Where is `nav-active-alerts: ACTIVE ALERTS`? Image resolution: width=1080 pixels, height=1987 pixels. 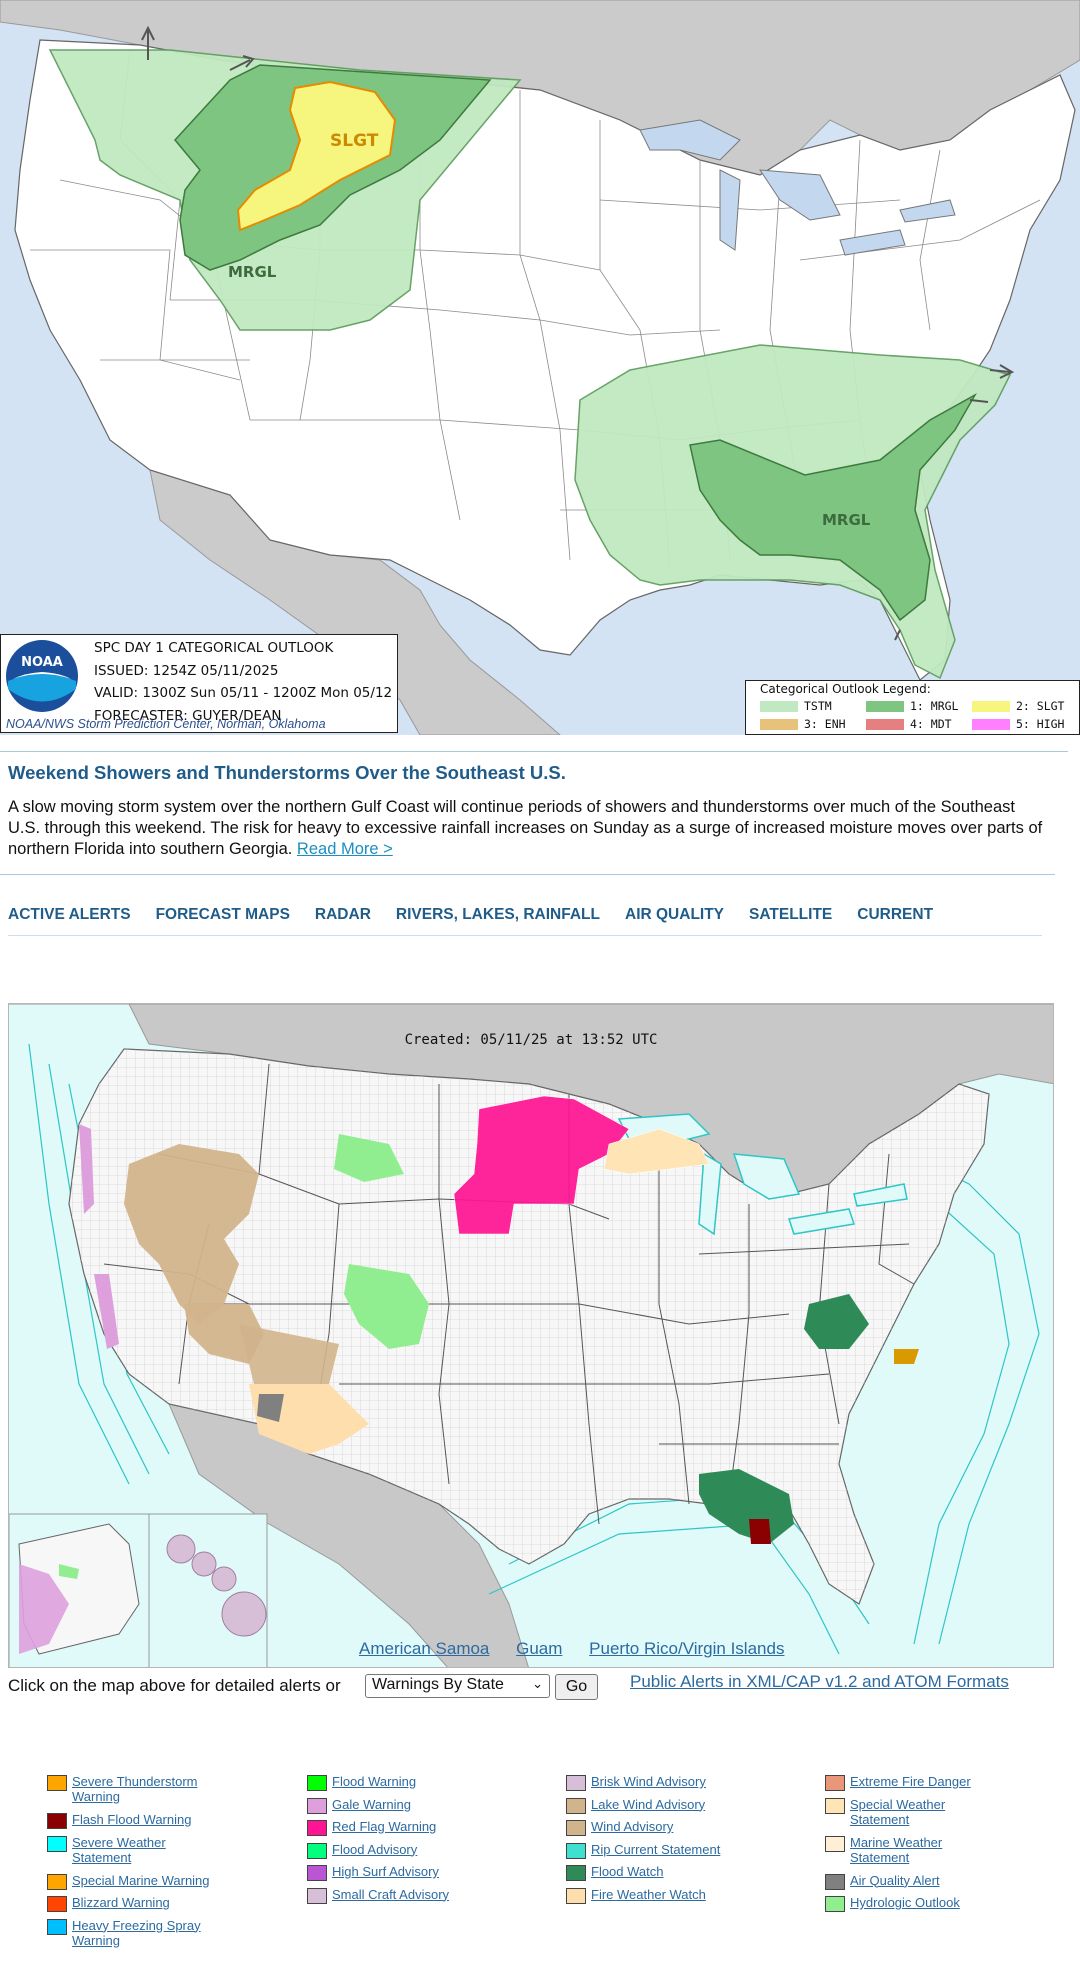
nav-active-alerts: ACTIVE ALERTS is located at coordinates (69, 914).